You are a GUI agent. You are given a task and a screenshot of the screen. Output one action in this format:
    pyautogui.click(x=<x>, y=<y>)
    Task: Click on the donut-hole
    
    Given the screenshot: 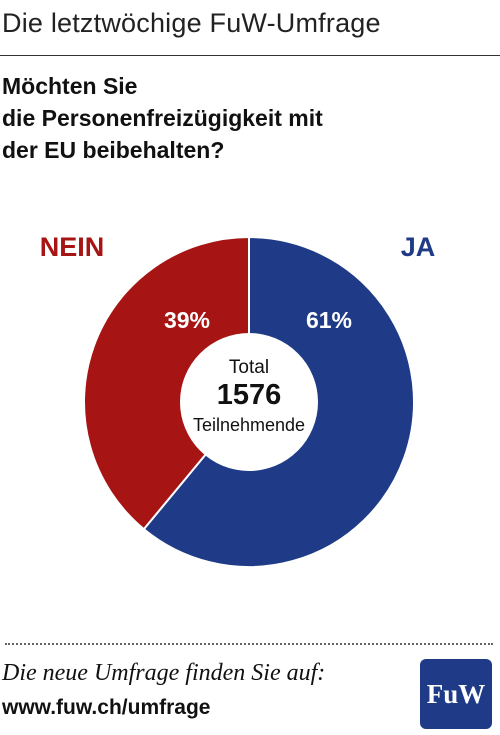 What is the action you would take?
    pyautogui.click(x=249, y=402)
    